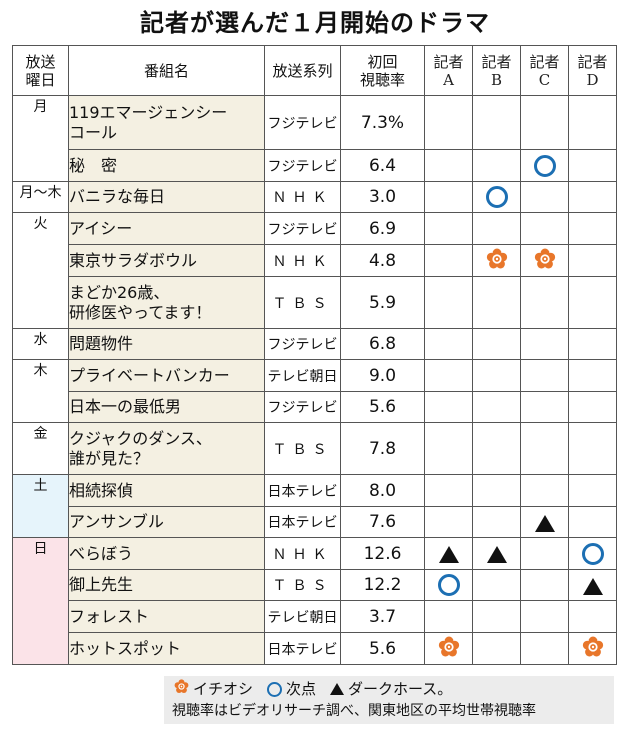  Describe the element at coordinates (40, 448) in the screenshot. I see `day-cell: 金` at that location.